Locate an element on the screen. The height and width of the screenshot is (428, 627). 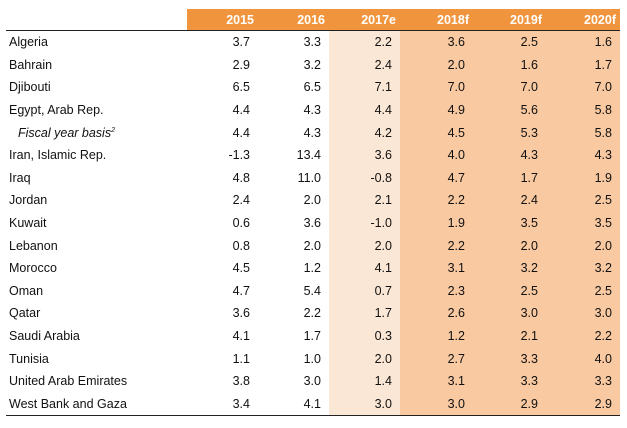
value-cell-2015: 4.8 is located at coordinates (241, 177).